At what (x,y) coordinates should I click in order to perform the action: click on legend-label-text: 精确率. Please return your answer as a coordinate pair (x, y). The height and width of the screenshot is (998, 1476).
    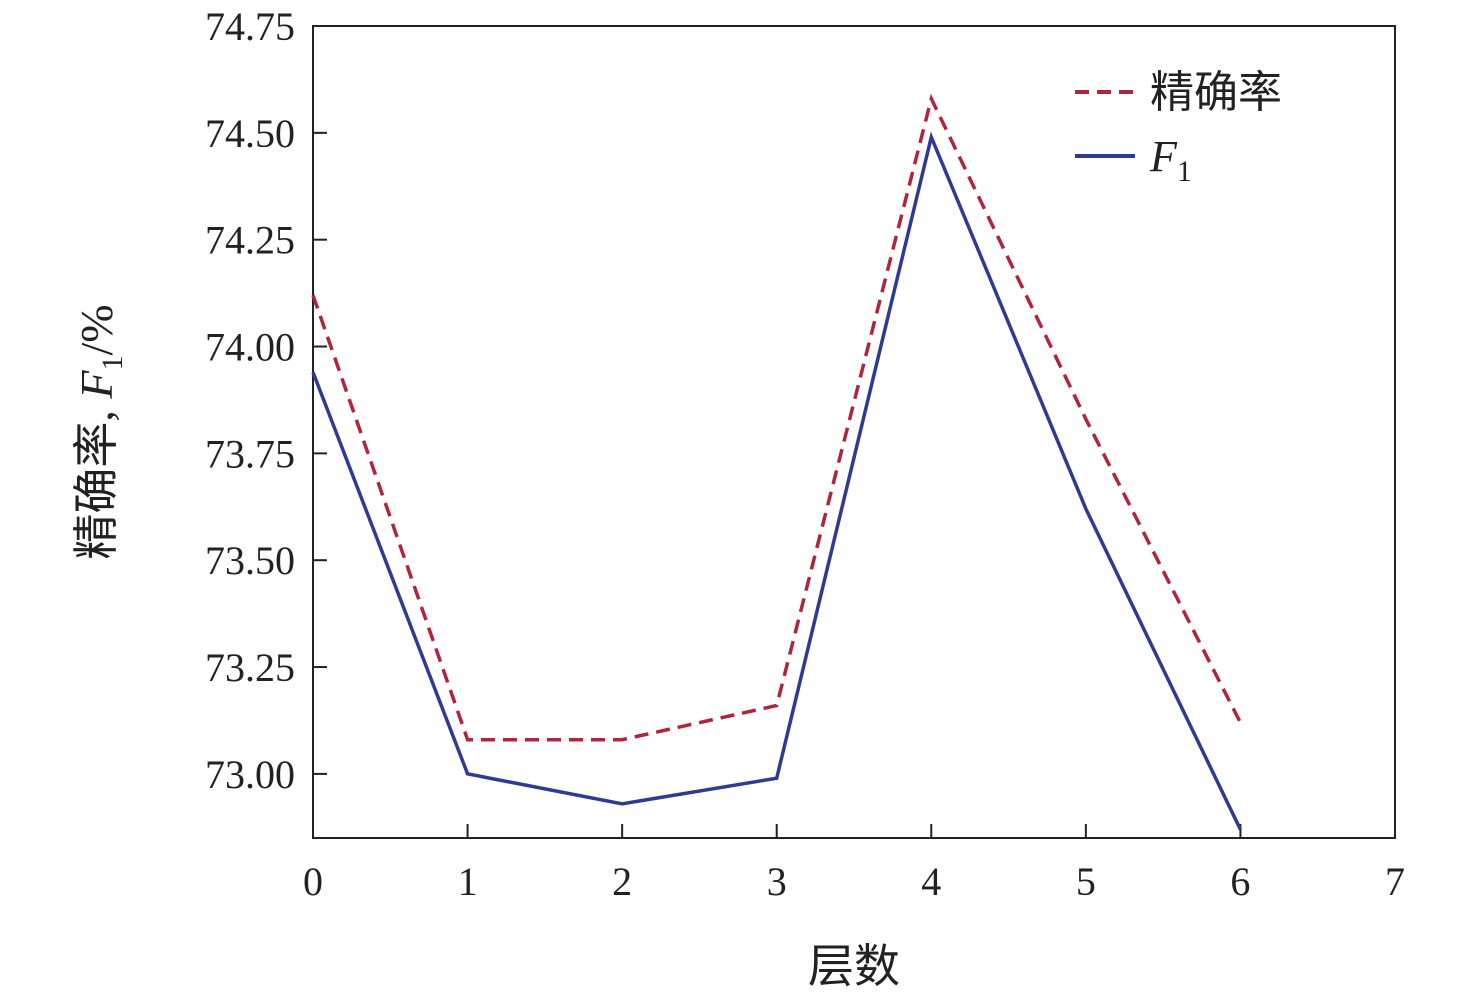
    Looking at the image, I should click on (1216, 92).